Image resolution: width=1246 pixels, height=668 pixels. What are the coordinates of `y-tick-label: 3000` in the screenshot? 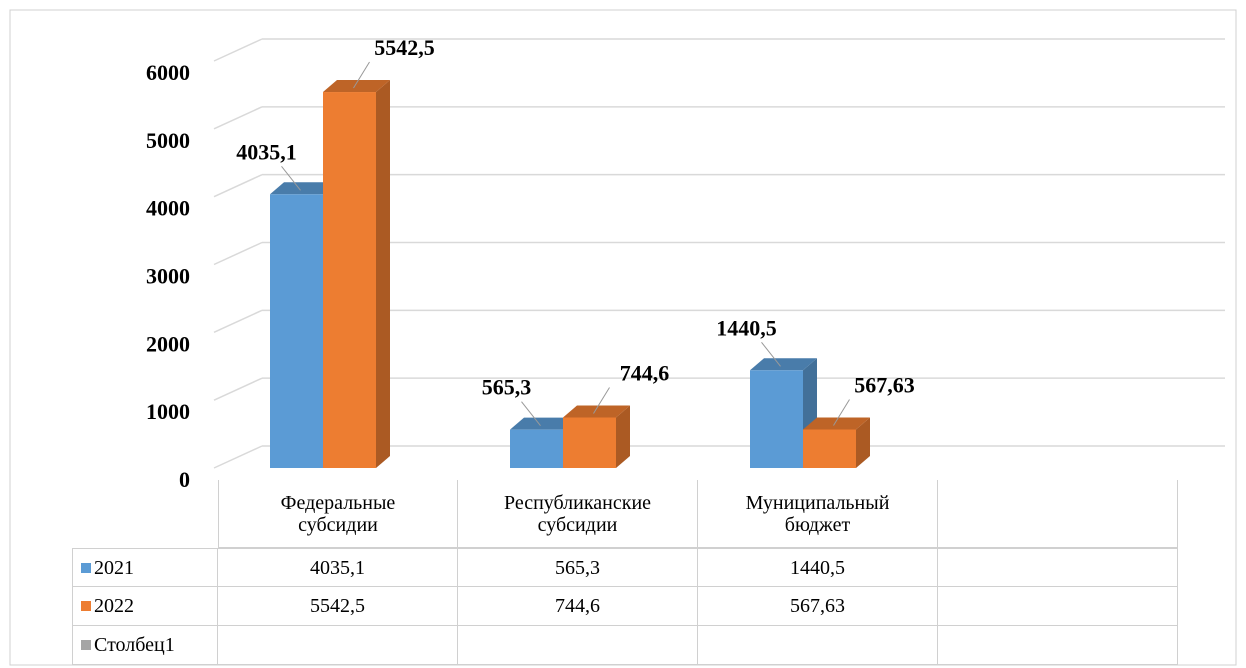 It's located at (168, 276).